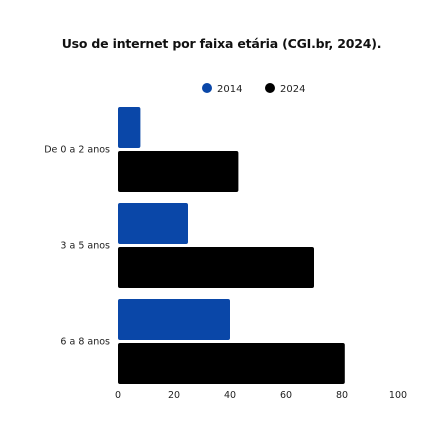  I want to click on legend-swatch-2024, so click(270, 88).